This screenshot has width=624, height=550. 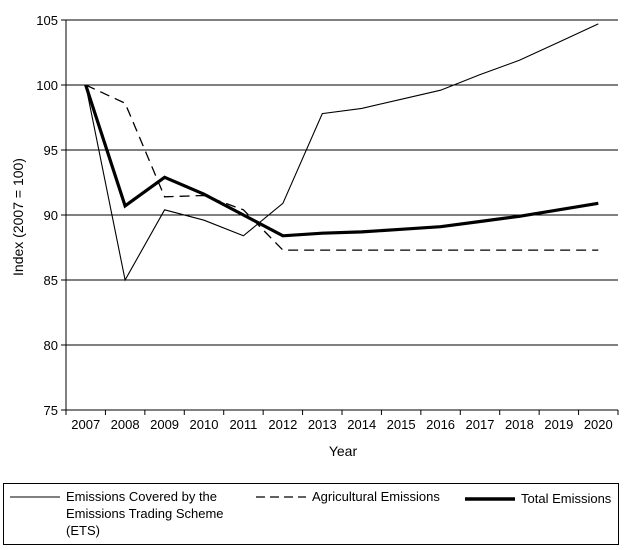 I want to click on x-tick-label-2010: 2010, so click(x=204, y=424).